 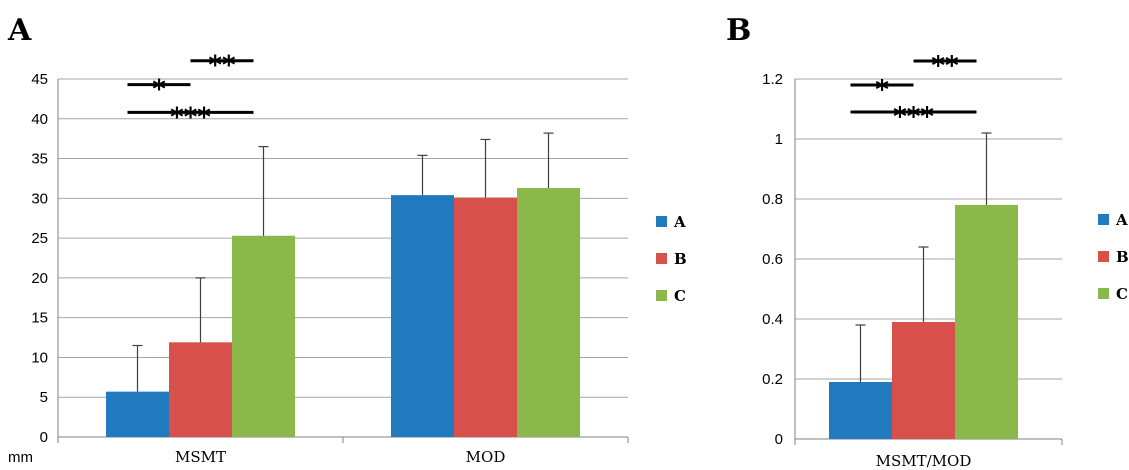 What do you see at coordinates (772, 79) in the screenshot?
I see `y-tick-label: 1.2` at bounding box center [772, 79].